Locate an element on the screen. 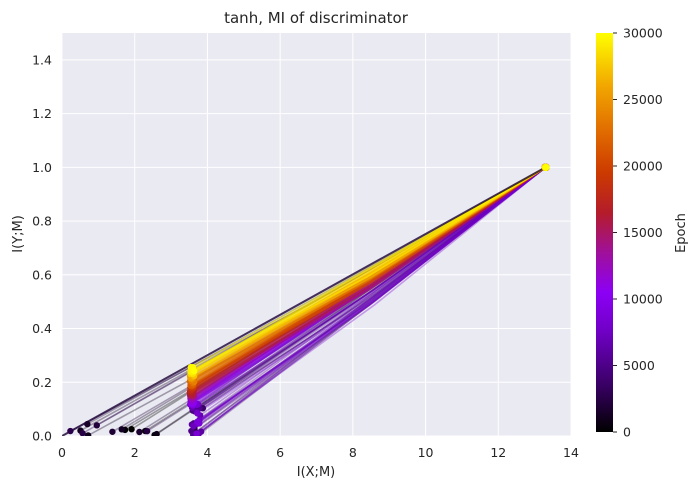 Image resolution: width=696 pixels, height=490 pixels. colorbar-tick-label: 10000 is located at coordinates (643, 299).